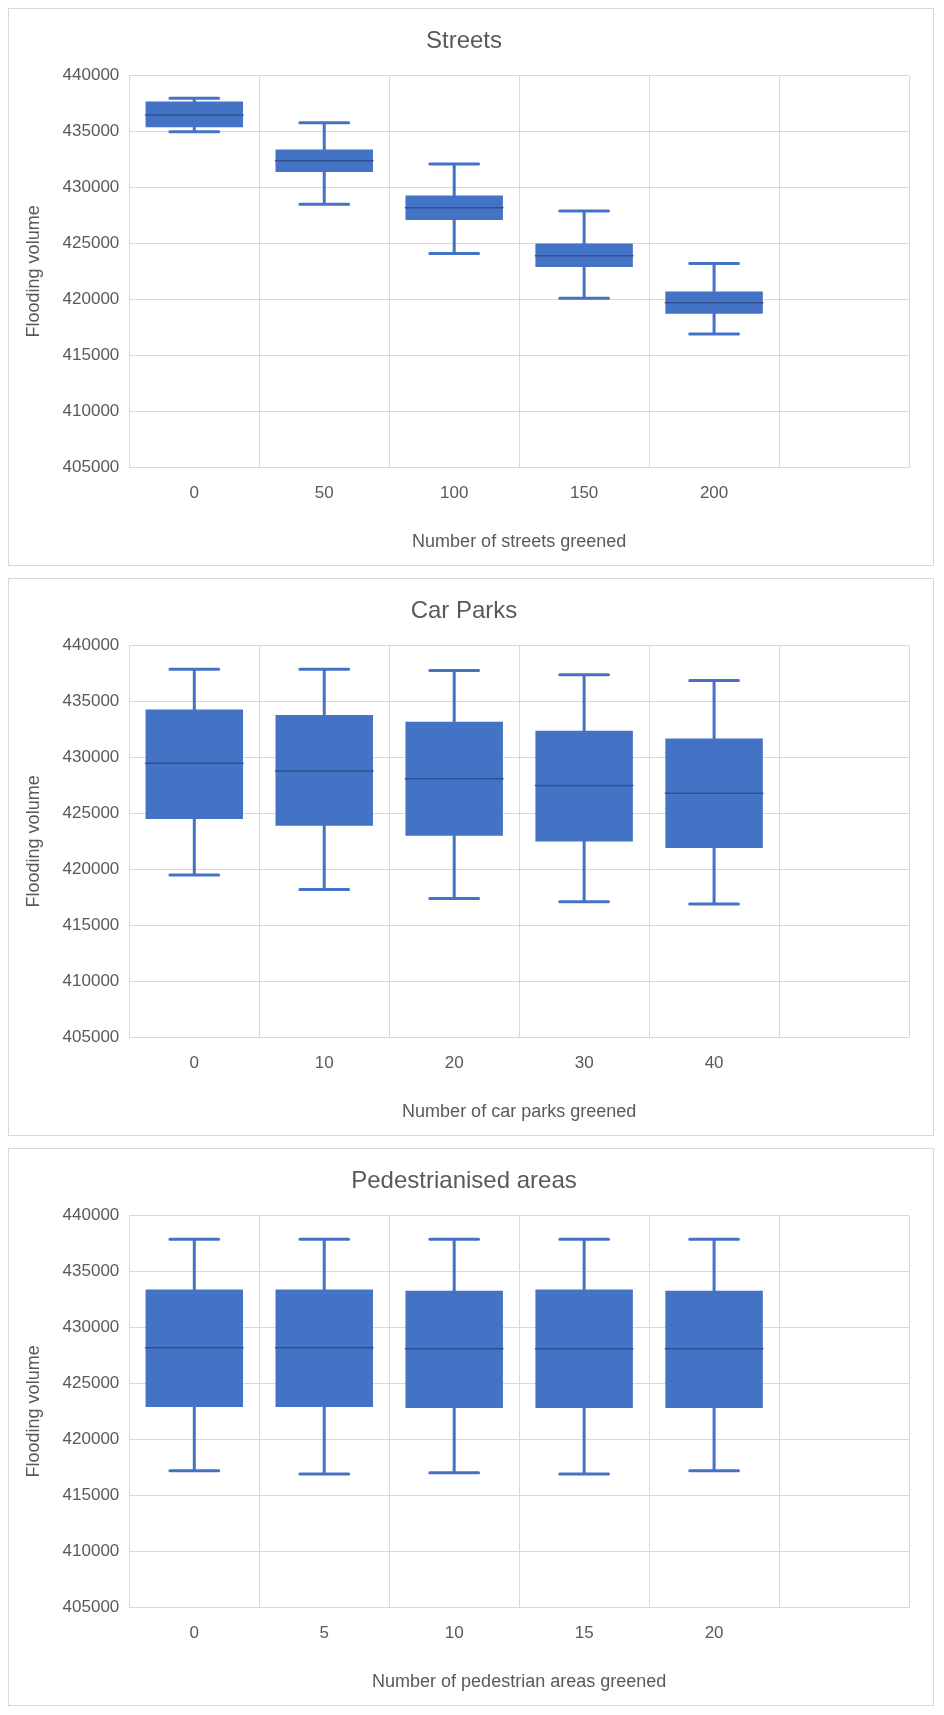  Describe the element at coordinates (464, 610) in the screenshot. I see `chart-title: Car Parks` at that location.